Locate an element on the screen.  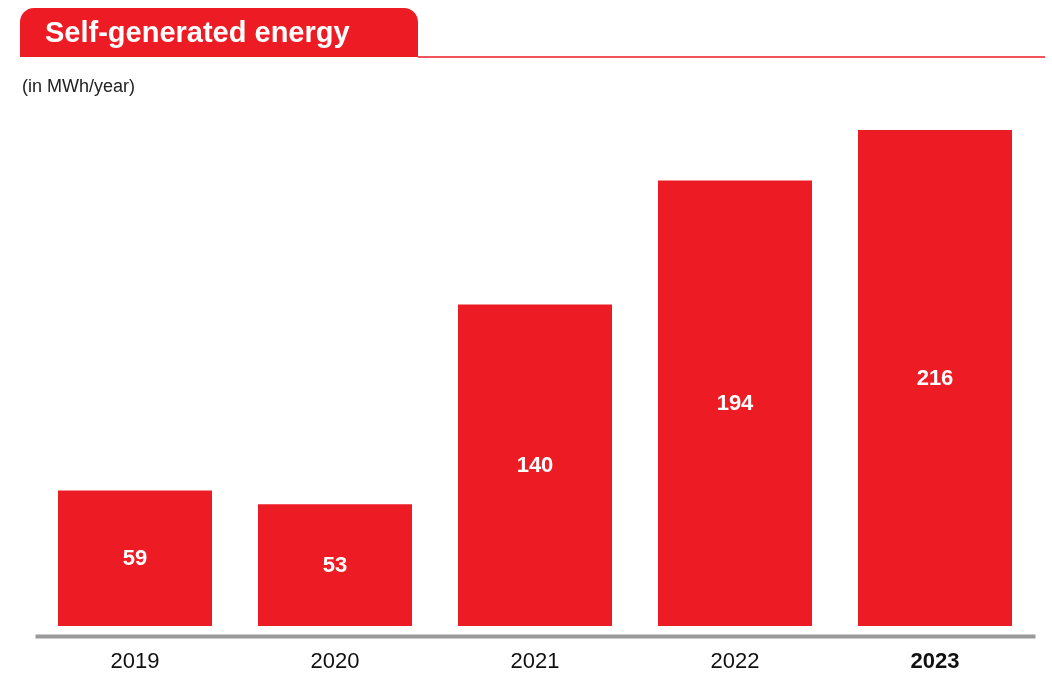
x-tick-label: 2021 is located at coordinates (535, 660).